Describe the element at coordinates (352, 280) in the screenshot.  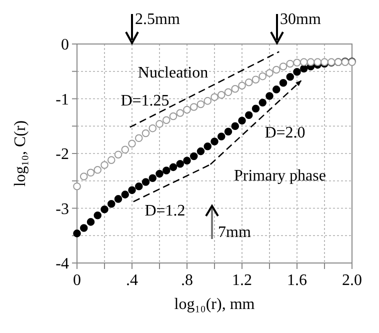
I see `x-tick-label: 2.0` at that location.